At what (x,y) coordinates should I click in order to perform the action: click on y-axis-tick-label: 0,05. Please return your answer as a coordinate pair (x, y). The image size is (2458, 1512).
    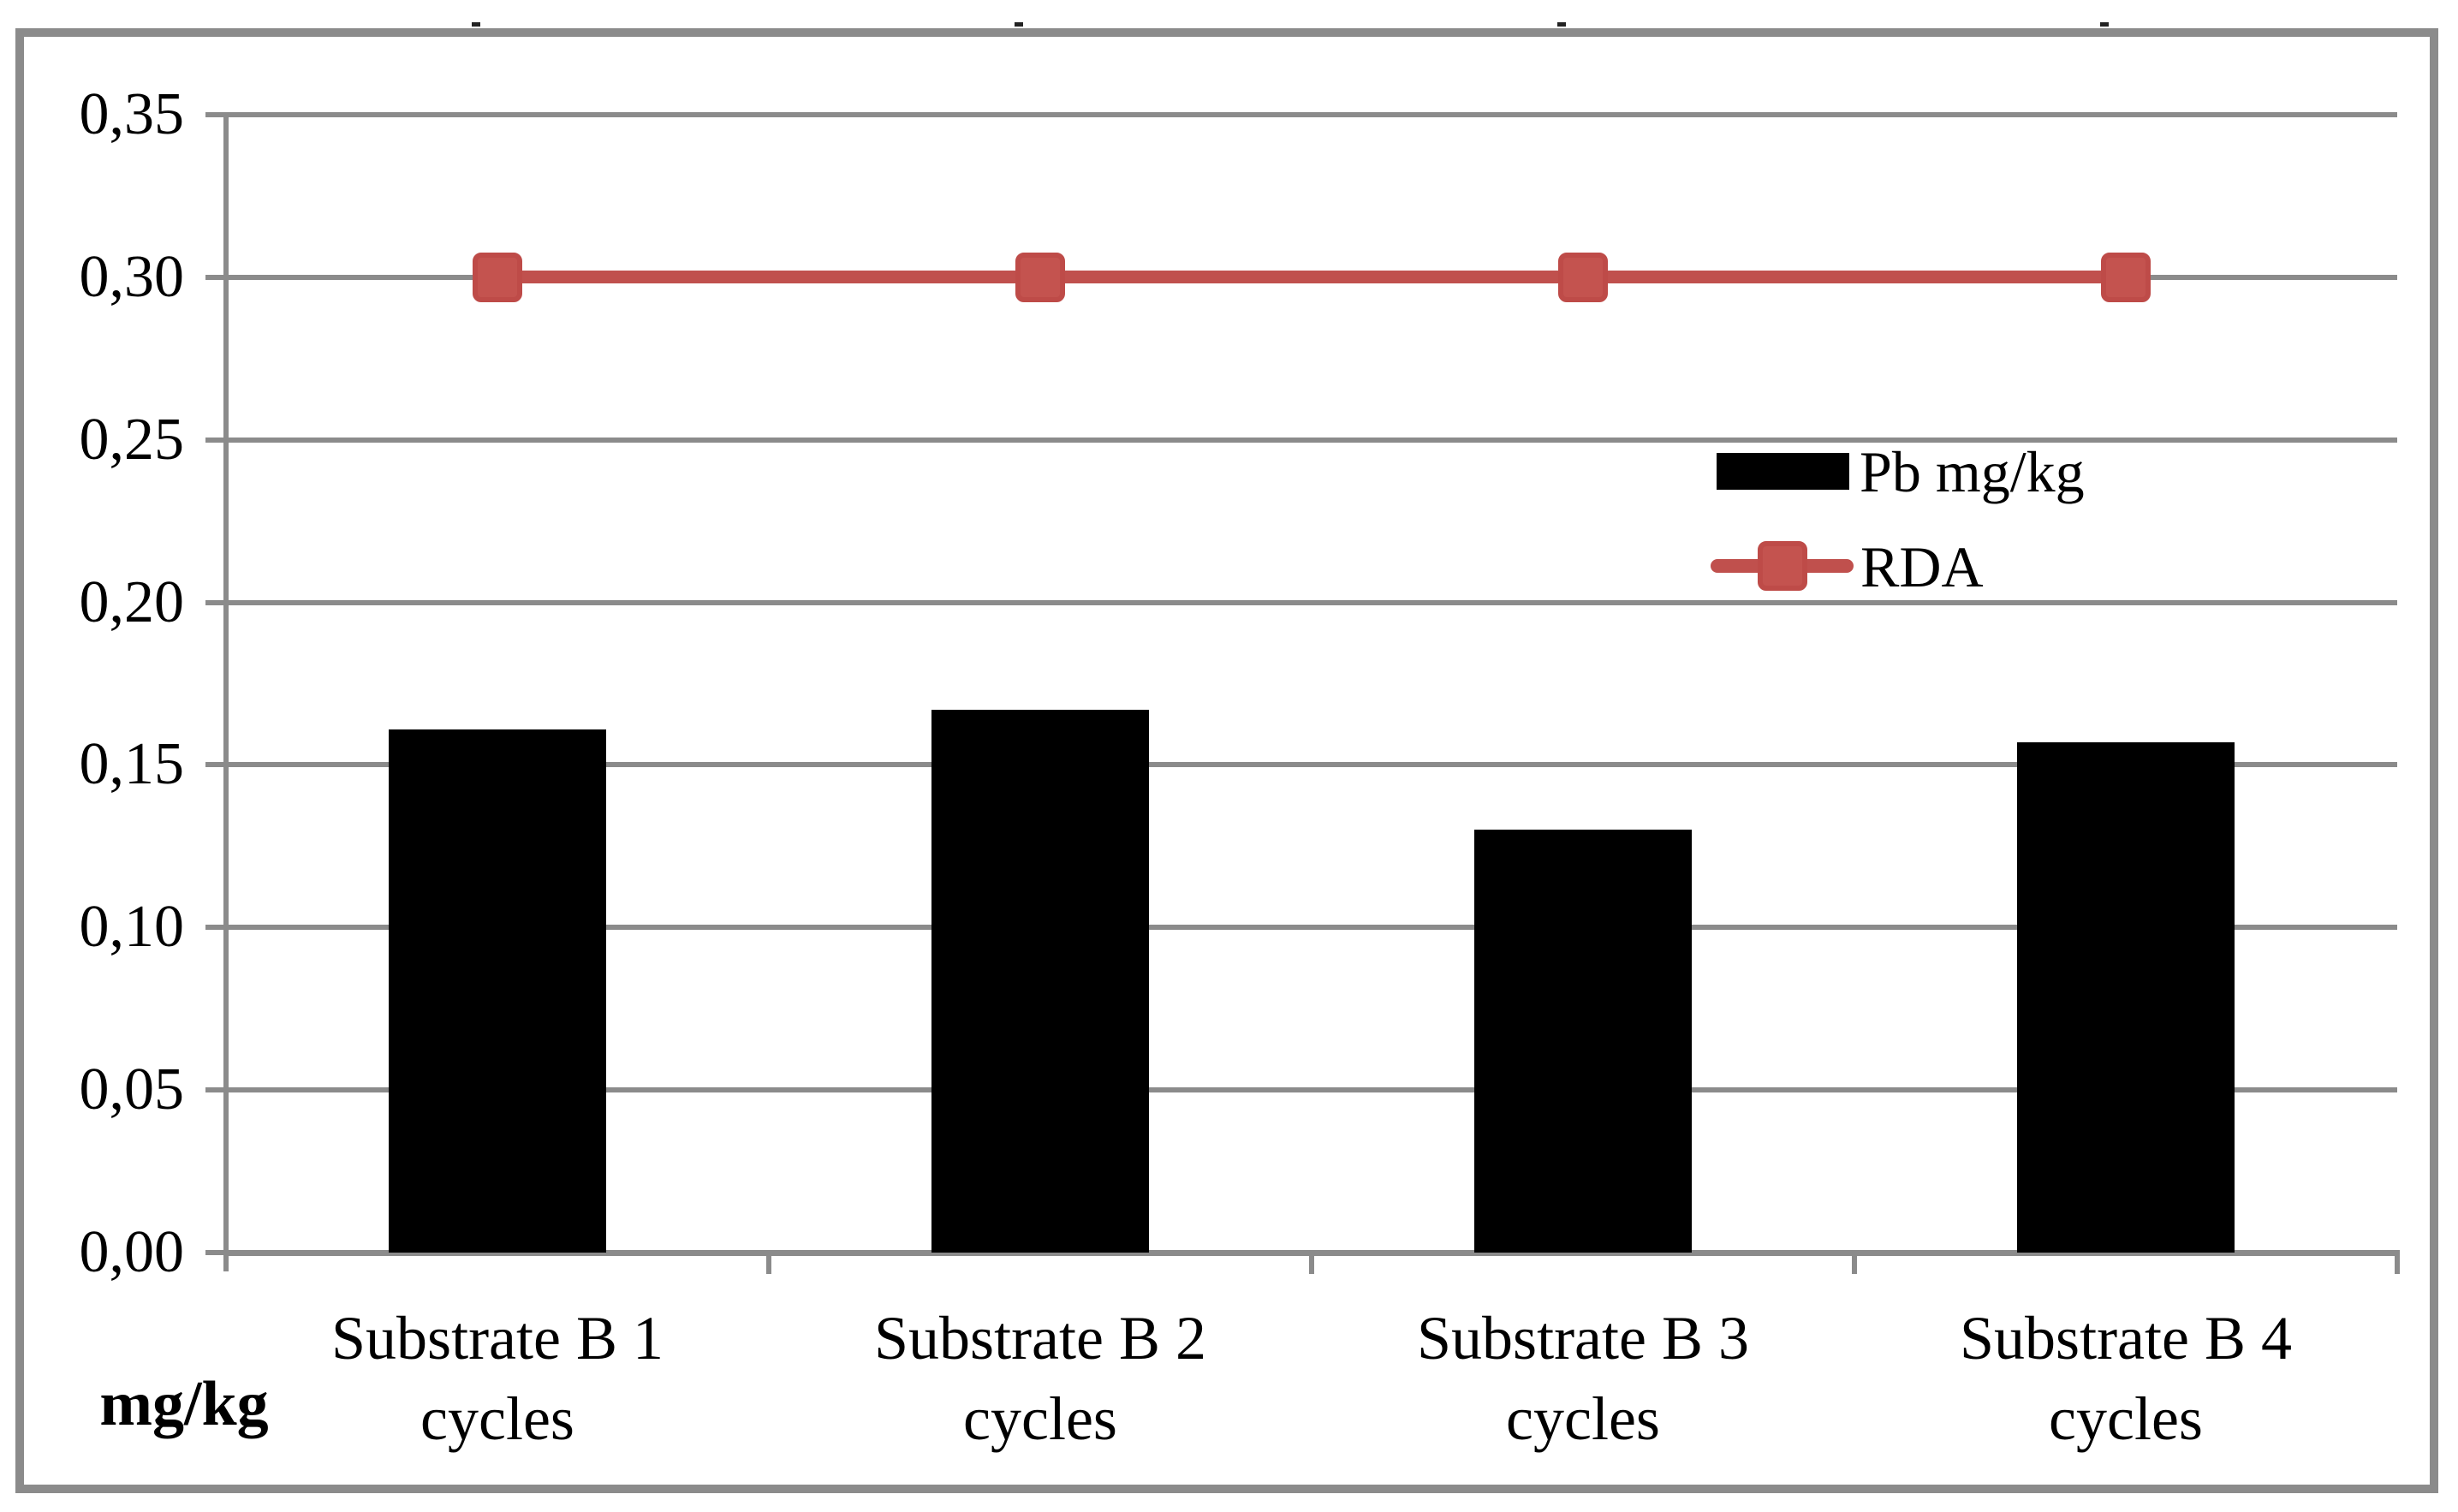
    Looking at the image, I should click on (132, 1090).